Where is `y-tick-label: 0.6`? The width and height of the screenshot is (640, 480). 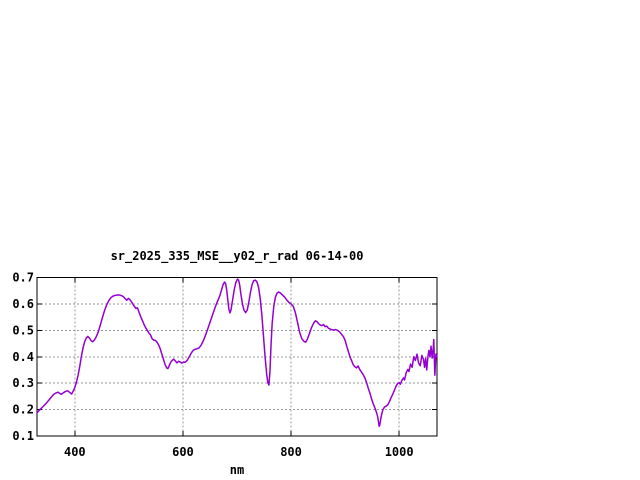 y-tick-label: 0.6 is located at coordinates (23, 304).